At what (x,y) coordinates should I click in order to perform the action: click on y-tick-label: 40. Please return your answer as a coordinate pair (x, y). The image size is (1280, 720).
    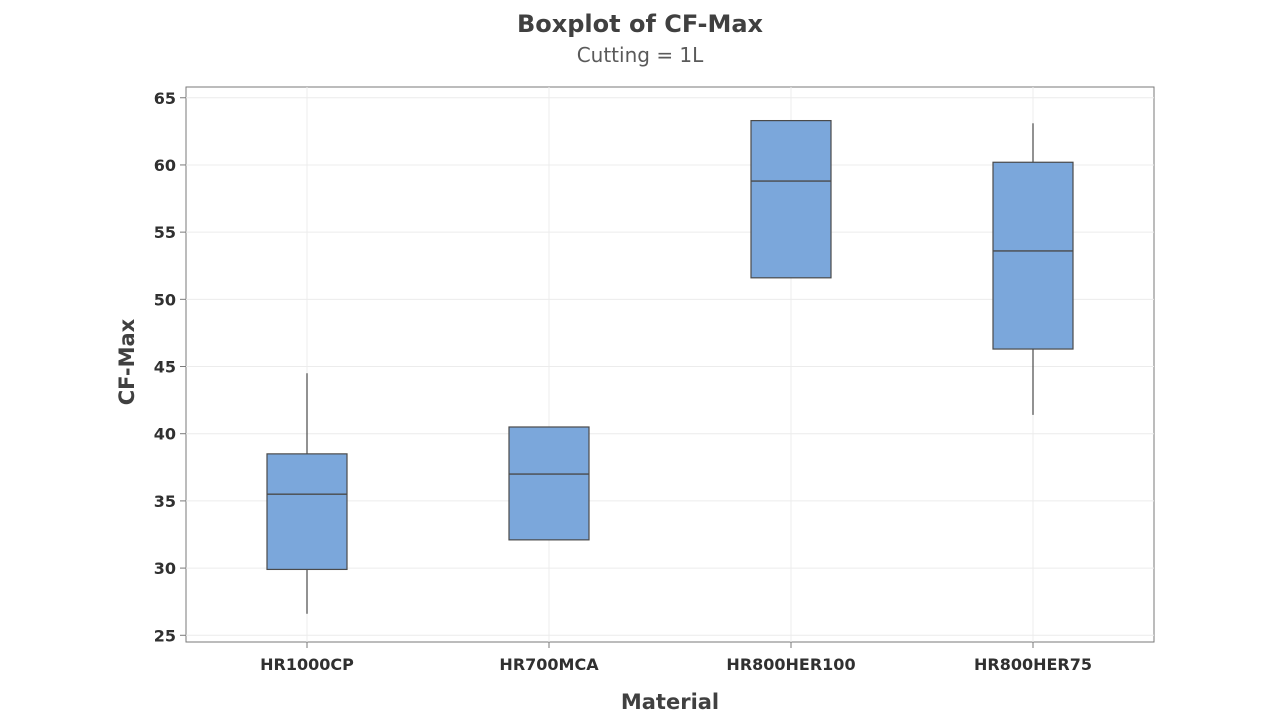
    Looking at the image, I should click on (165, 434).